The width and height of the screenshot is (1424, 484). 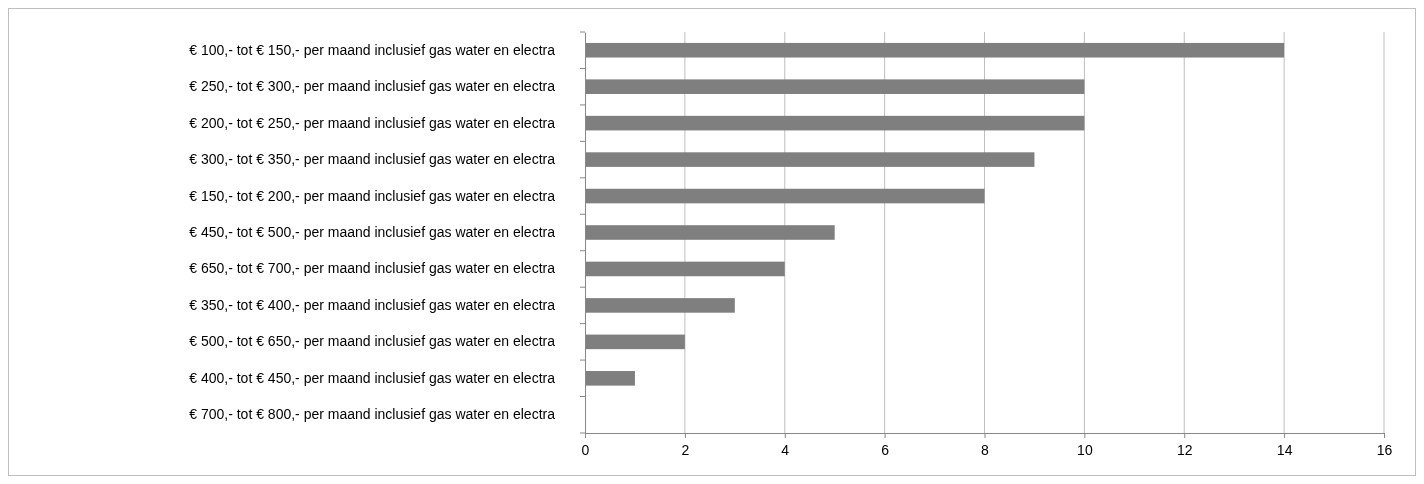 What do you see at coordinates (372, 122) in the screenshot?
I see `y-tick-label: € 200,- tot € 250,- per maand inclusief gas water en electra` at bounding box center [372, 122].